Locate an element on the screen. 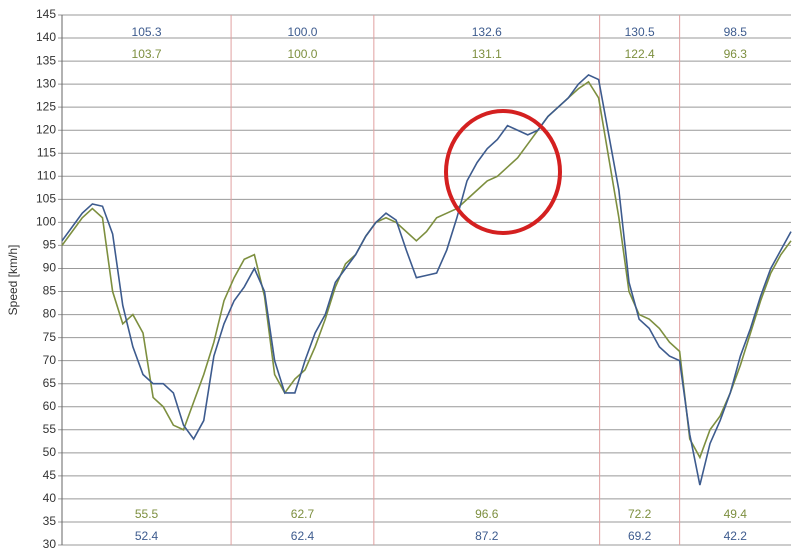  sector-sector-max-label: 130.5 is located at coordinates (640, 32).